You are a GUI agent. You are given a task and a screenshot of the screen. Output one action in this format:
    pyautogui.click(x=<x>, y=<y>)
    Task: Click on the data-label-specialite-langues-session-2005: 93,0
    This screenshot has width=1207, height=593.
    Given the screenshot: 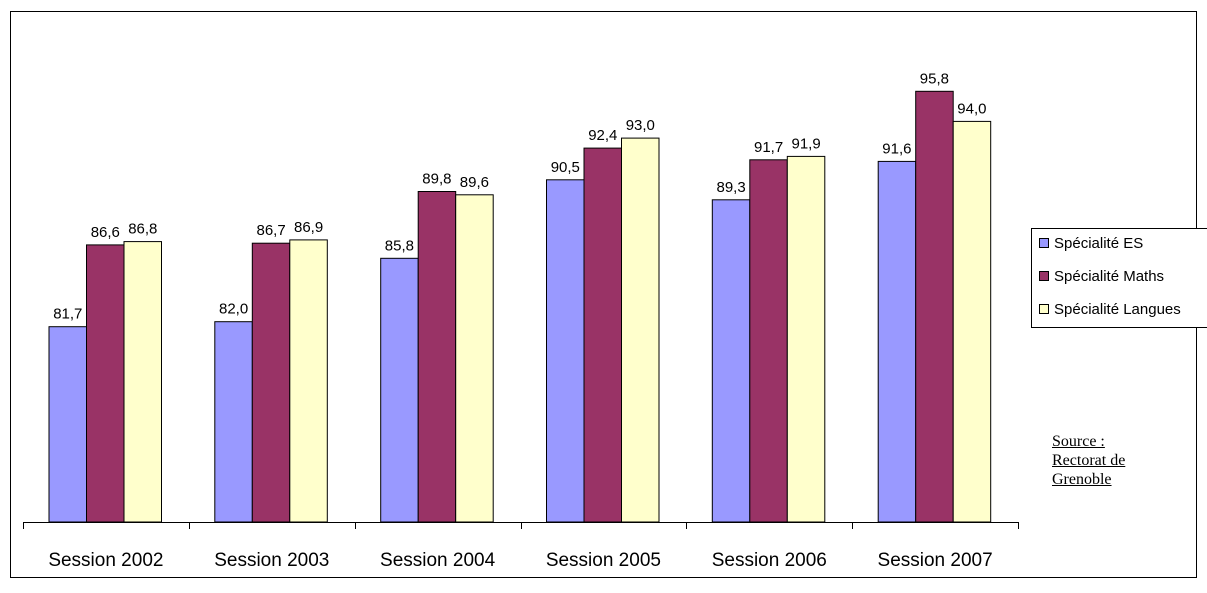 What is the action you would take?
    pyautogui.click(x=640, y=125)
    